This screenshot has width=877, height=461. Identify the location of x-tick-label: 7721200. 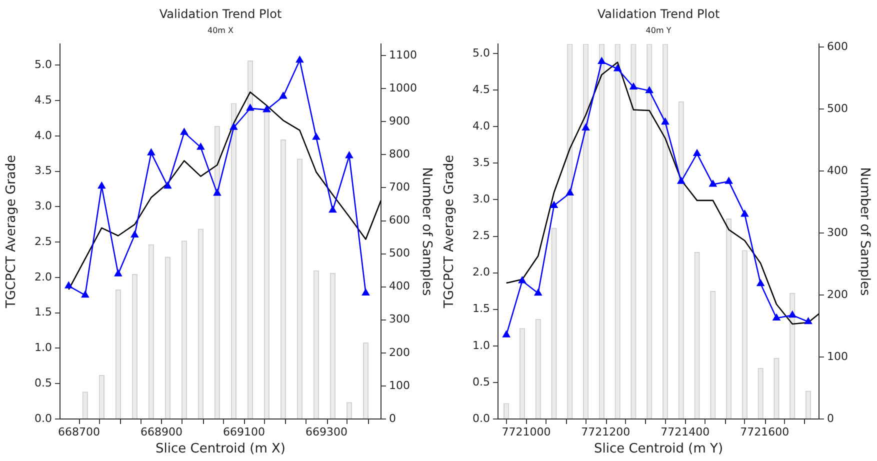
(605, 431).